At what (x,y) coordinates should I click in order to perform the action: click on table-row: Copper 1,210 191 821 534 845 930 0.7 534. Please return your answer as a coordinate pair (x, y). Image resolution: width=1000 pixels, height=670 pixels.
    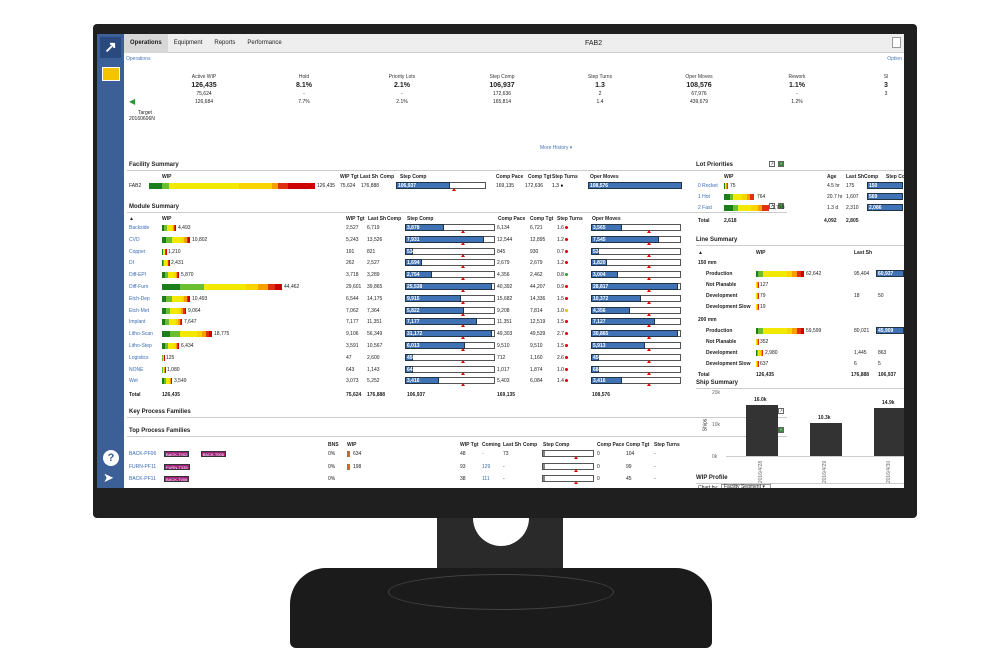
    Looking at the image, I should click on (454, 253).